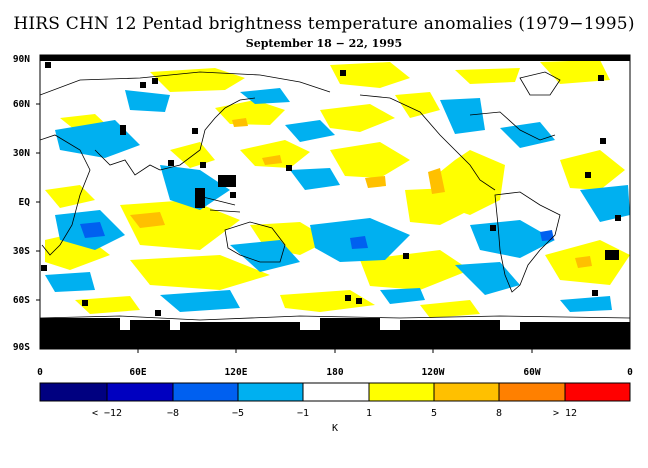 The image size is (648, 468). Describe the element at coordinates (630, 372) in the screenshot. I see `lon-label-0-end: 0` at that location.